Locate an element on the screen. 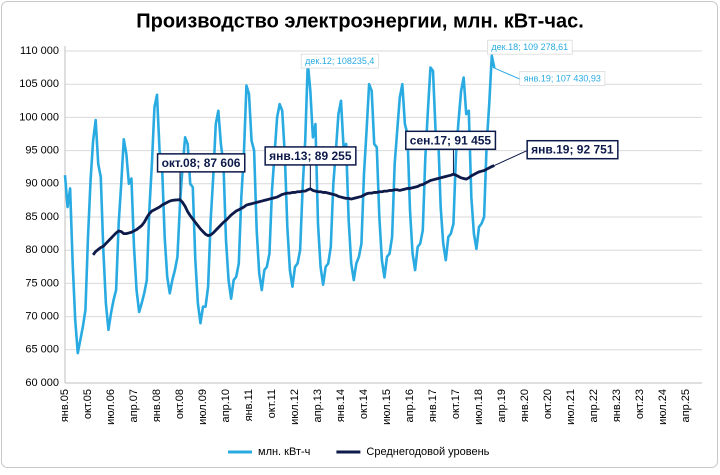 The image size is (720, 475). data-label-group: дек.12; 108235,4 is located at coordinates (339, 61).